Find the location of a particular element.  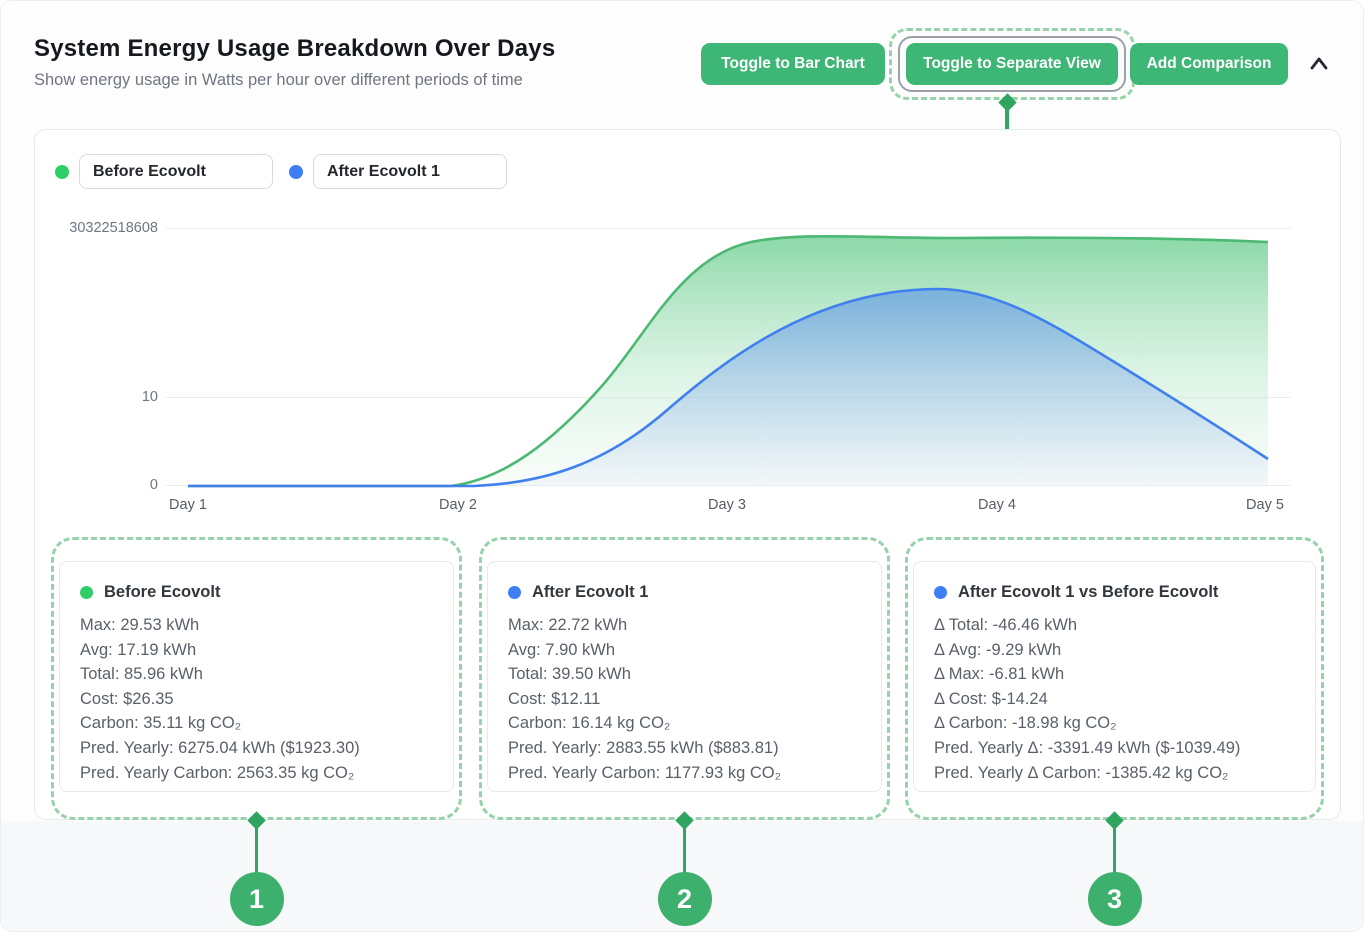

stat-line: Δ Cost: $-14.24 is located at coordinates (991, 698).